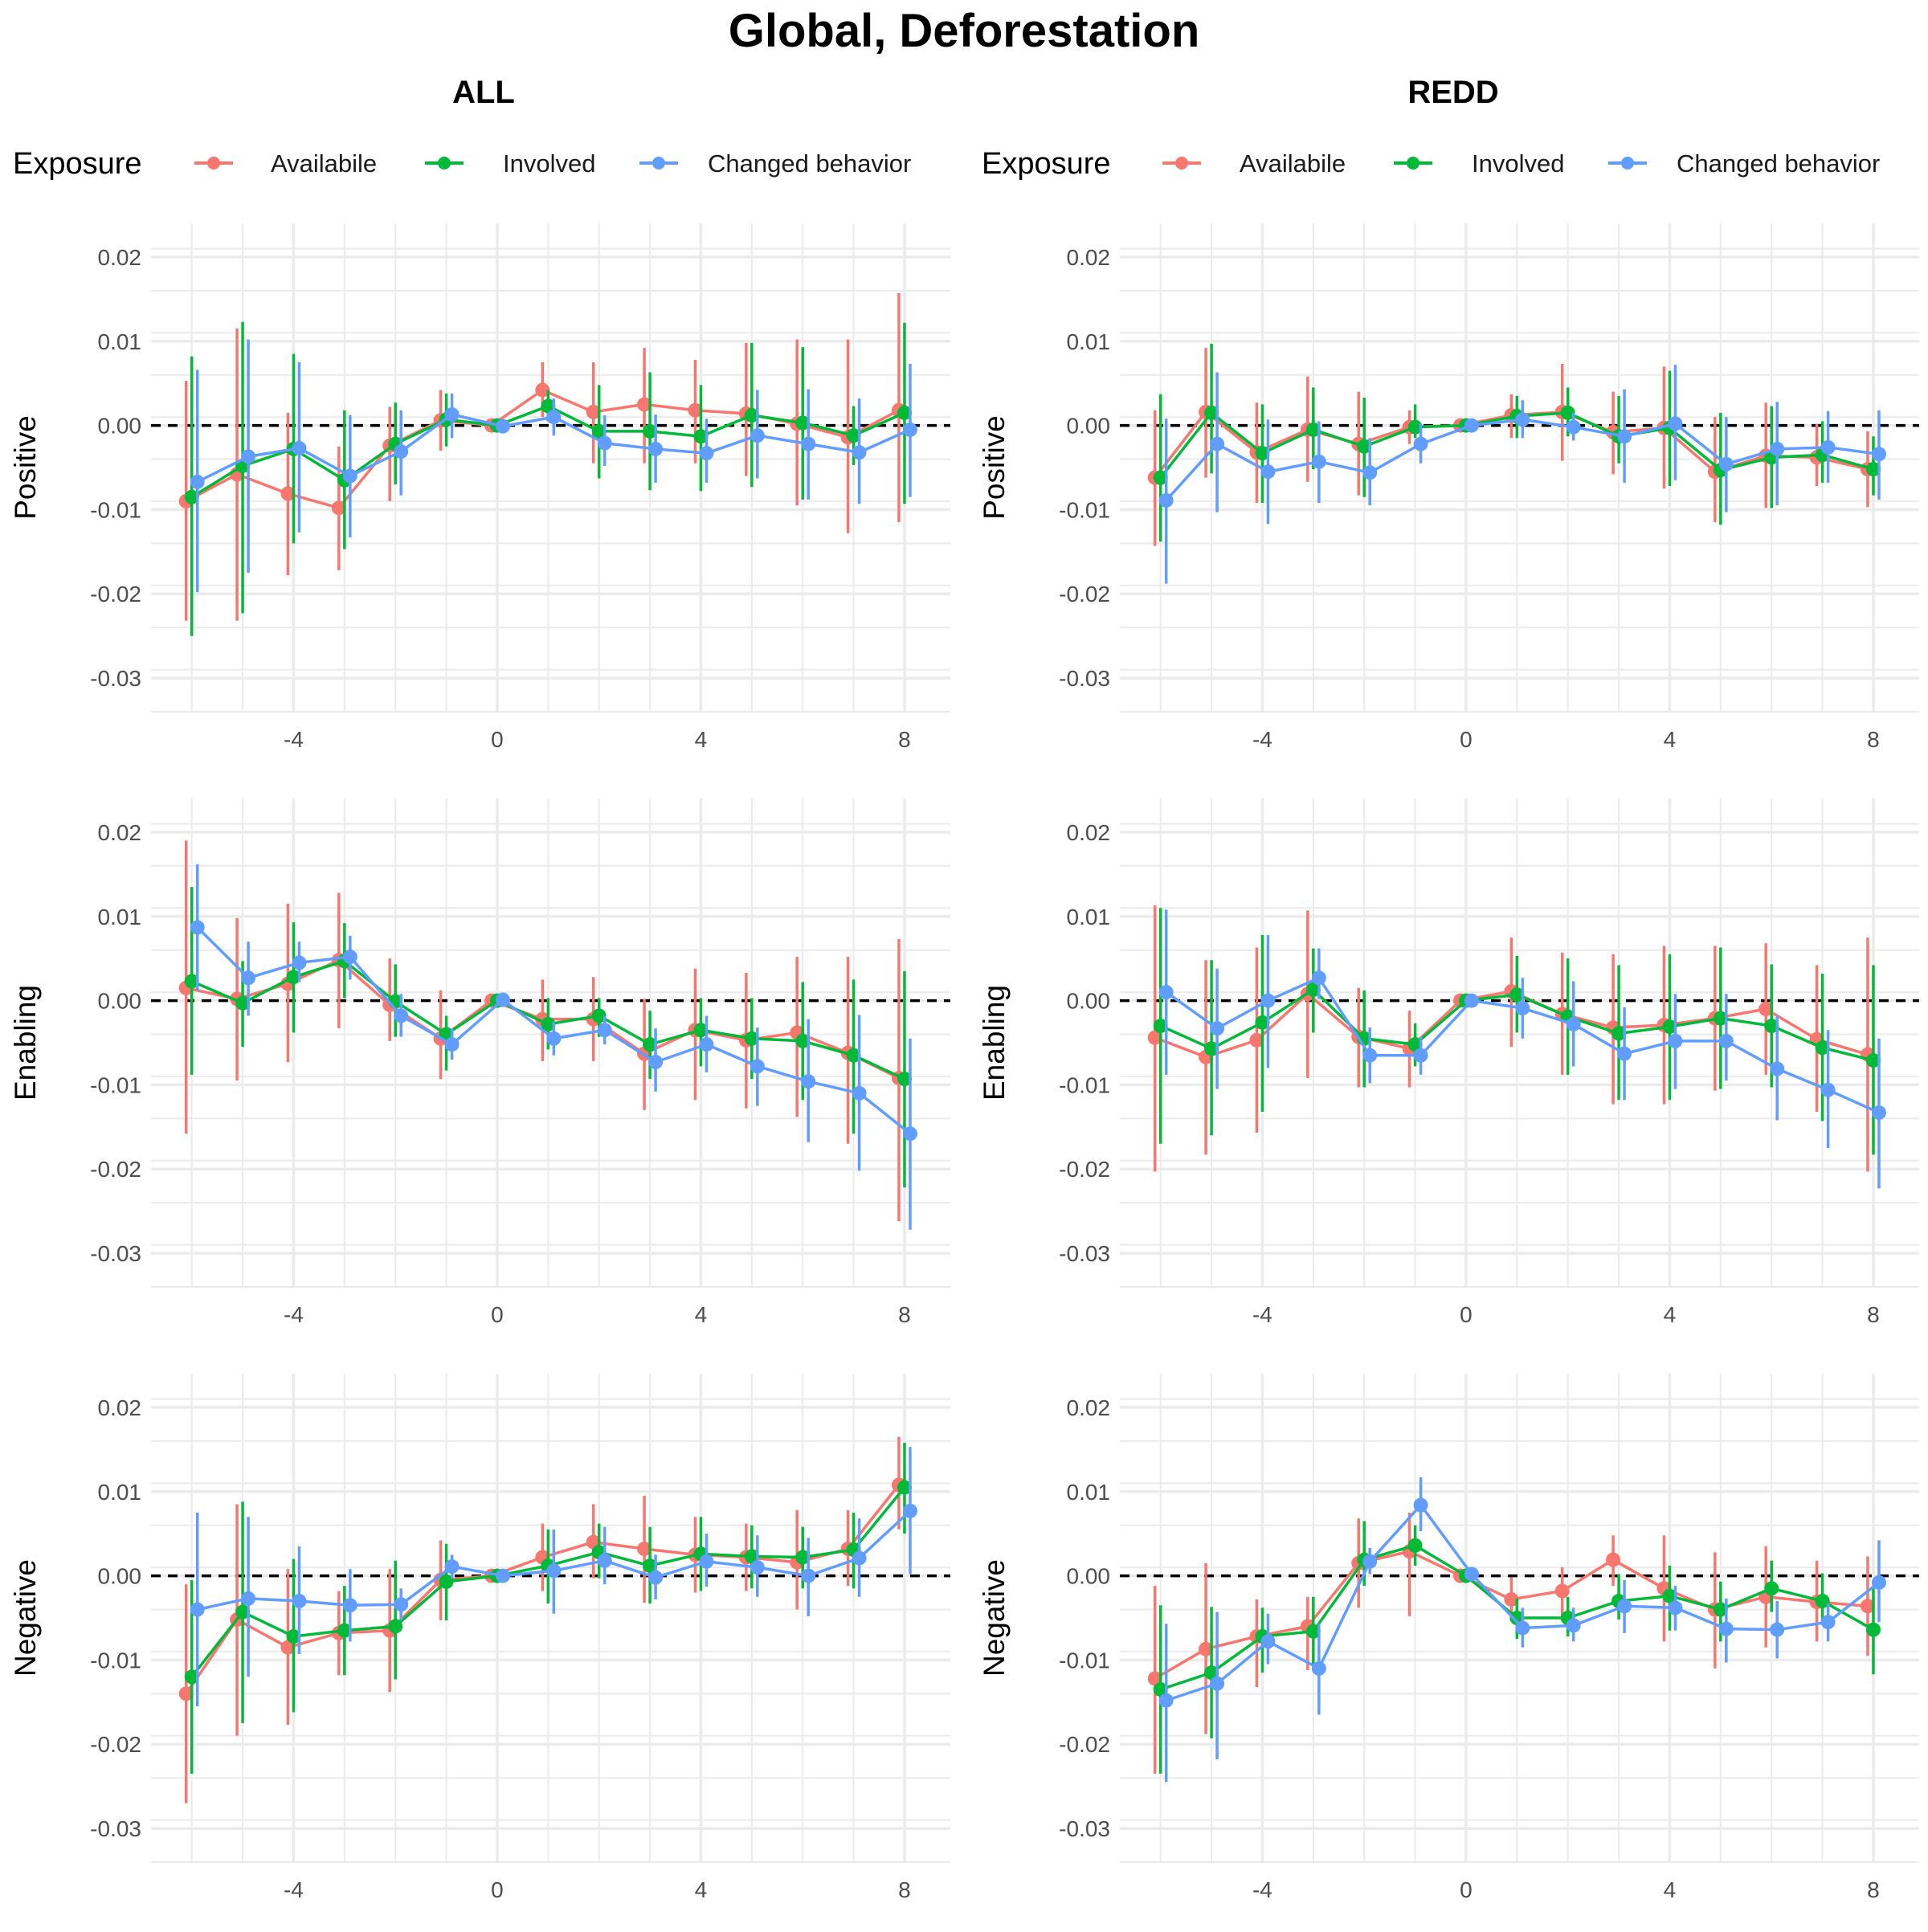  Describe the element at coordinates (77, 164) in the screenshot. I see `legend-title: Exposure` at that location.